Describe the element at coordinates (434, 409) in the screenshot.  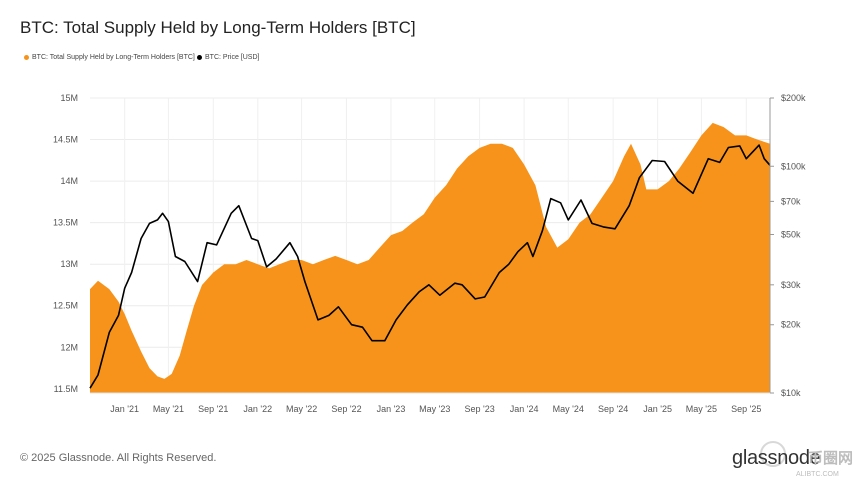
I see `x-tick-label: May '23` at that location.